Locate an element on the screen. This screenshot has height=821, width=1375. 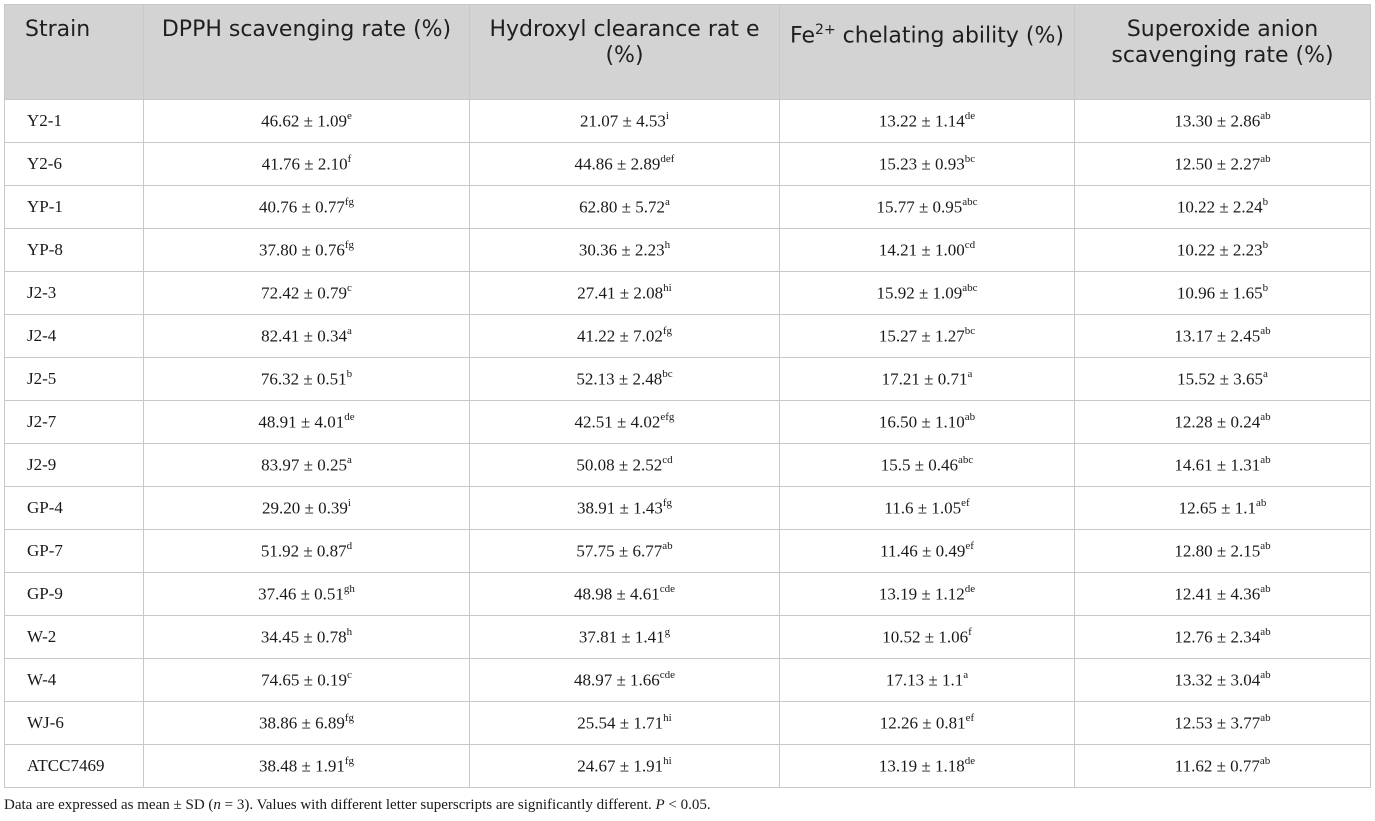
column-header-text: Superoxide anion scavenging rate (%) is located at coordinates (1222, 42).